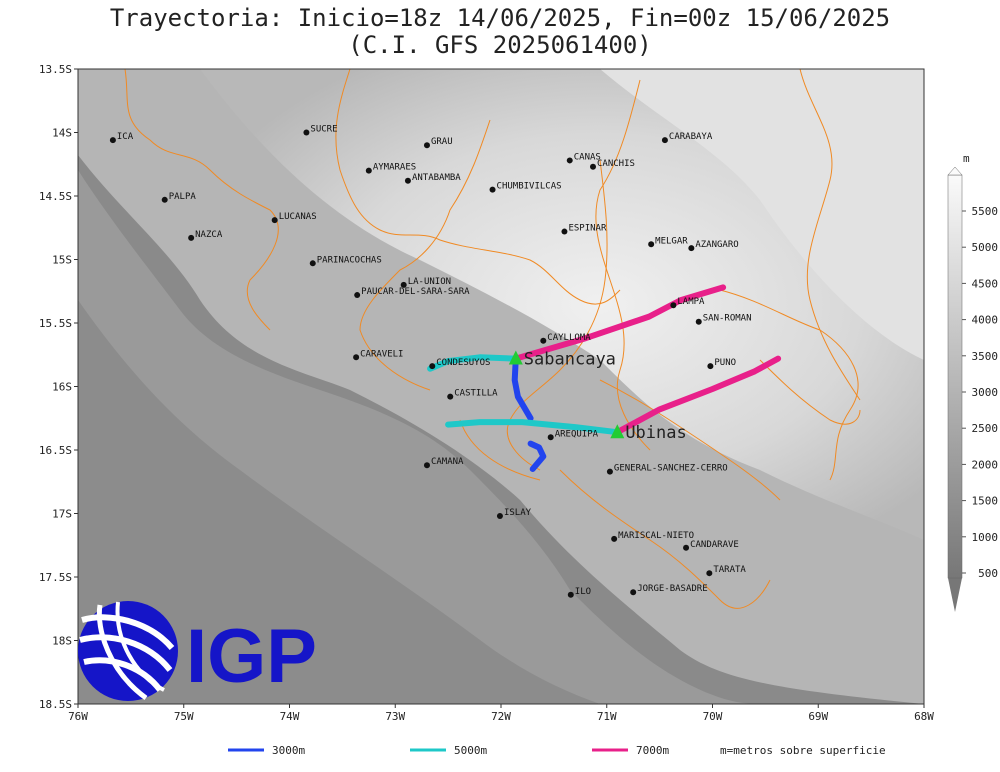 Image resolution: width=1000 pixels, height=772 pixels. Describe the element at coordinates (288, 750) in the screenshot. I see `legend-label: 3000m` at that location.